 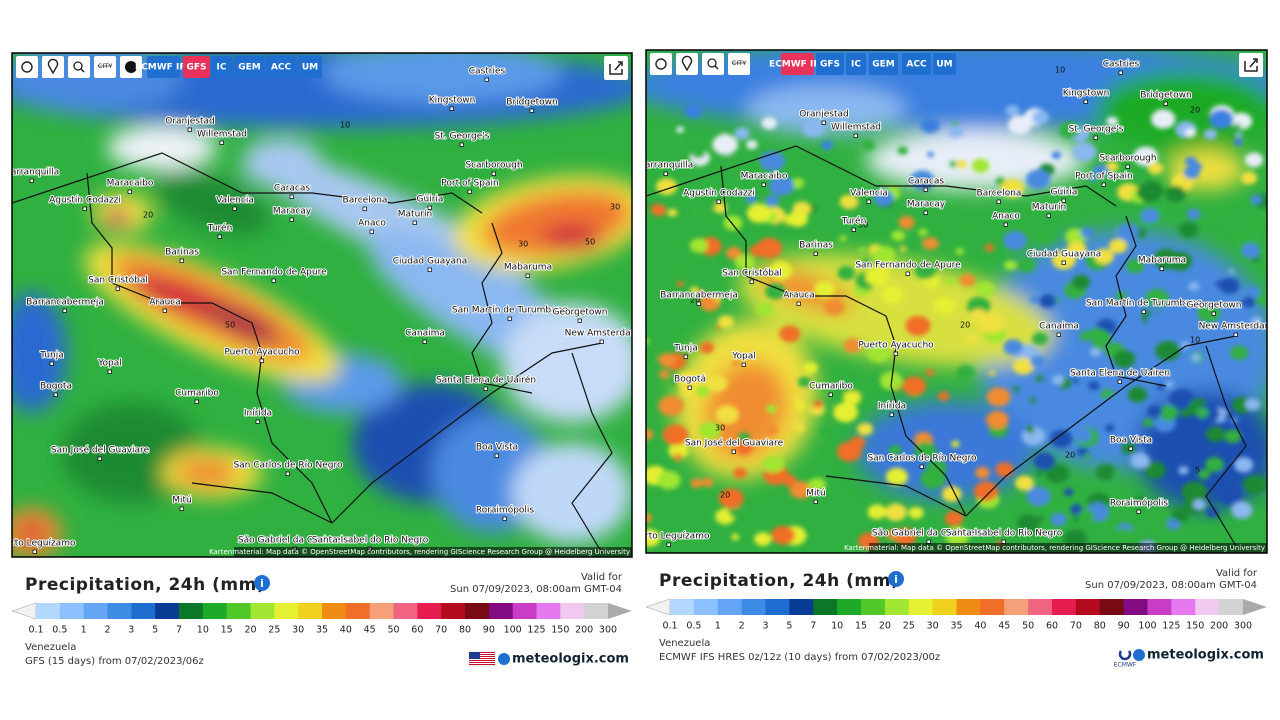 What do you see at coordinates (145, 585) in the screenshot?
I see `legend-title: Precipitation, 24h (mm)` at bounding box center [145, 585].